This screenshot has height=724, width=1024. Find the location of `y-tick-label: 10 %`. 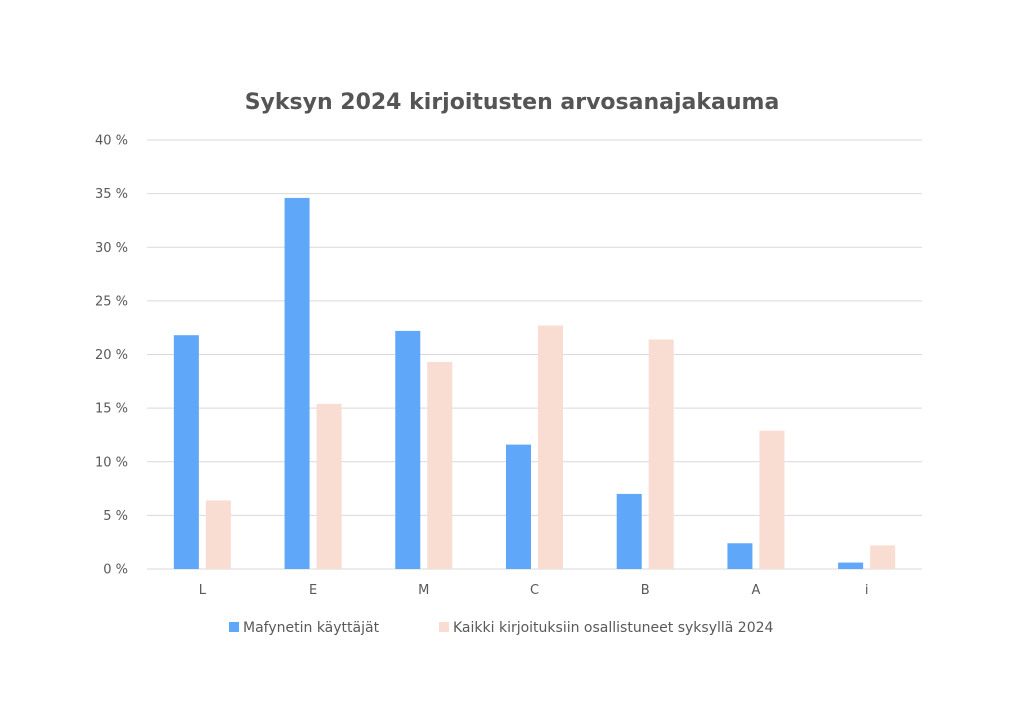

y-tick-label: 10 % is located at coordinates (111, 462).